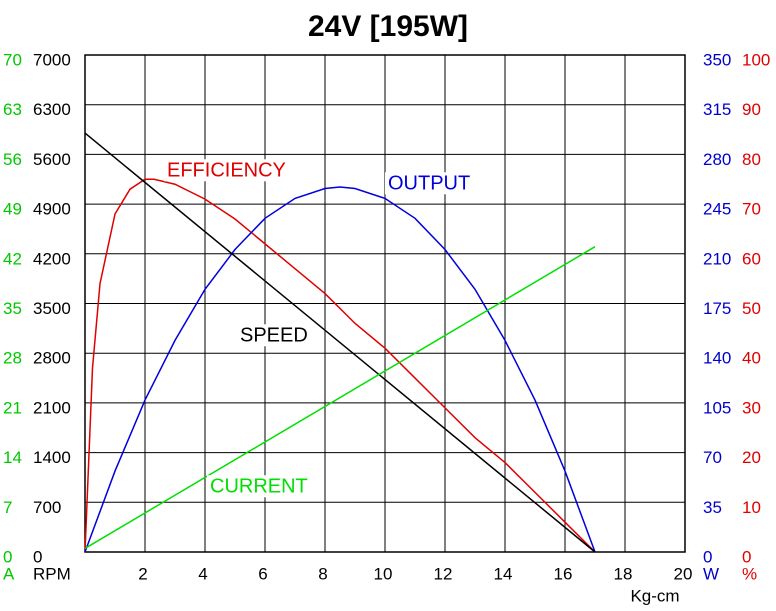 The image size is (776, 611). Describe the element at coordinates (623, 573) in the screenshot. I see `x-tick-label: 18` at that location.